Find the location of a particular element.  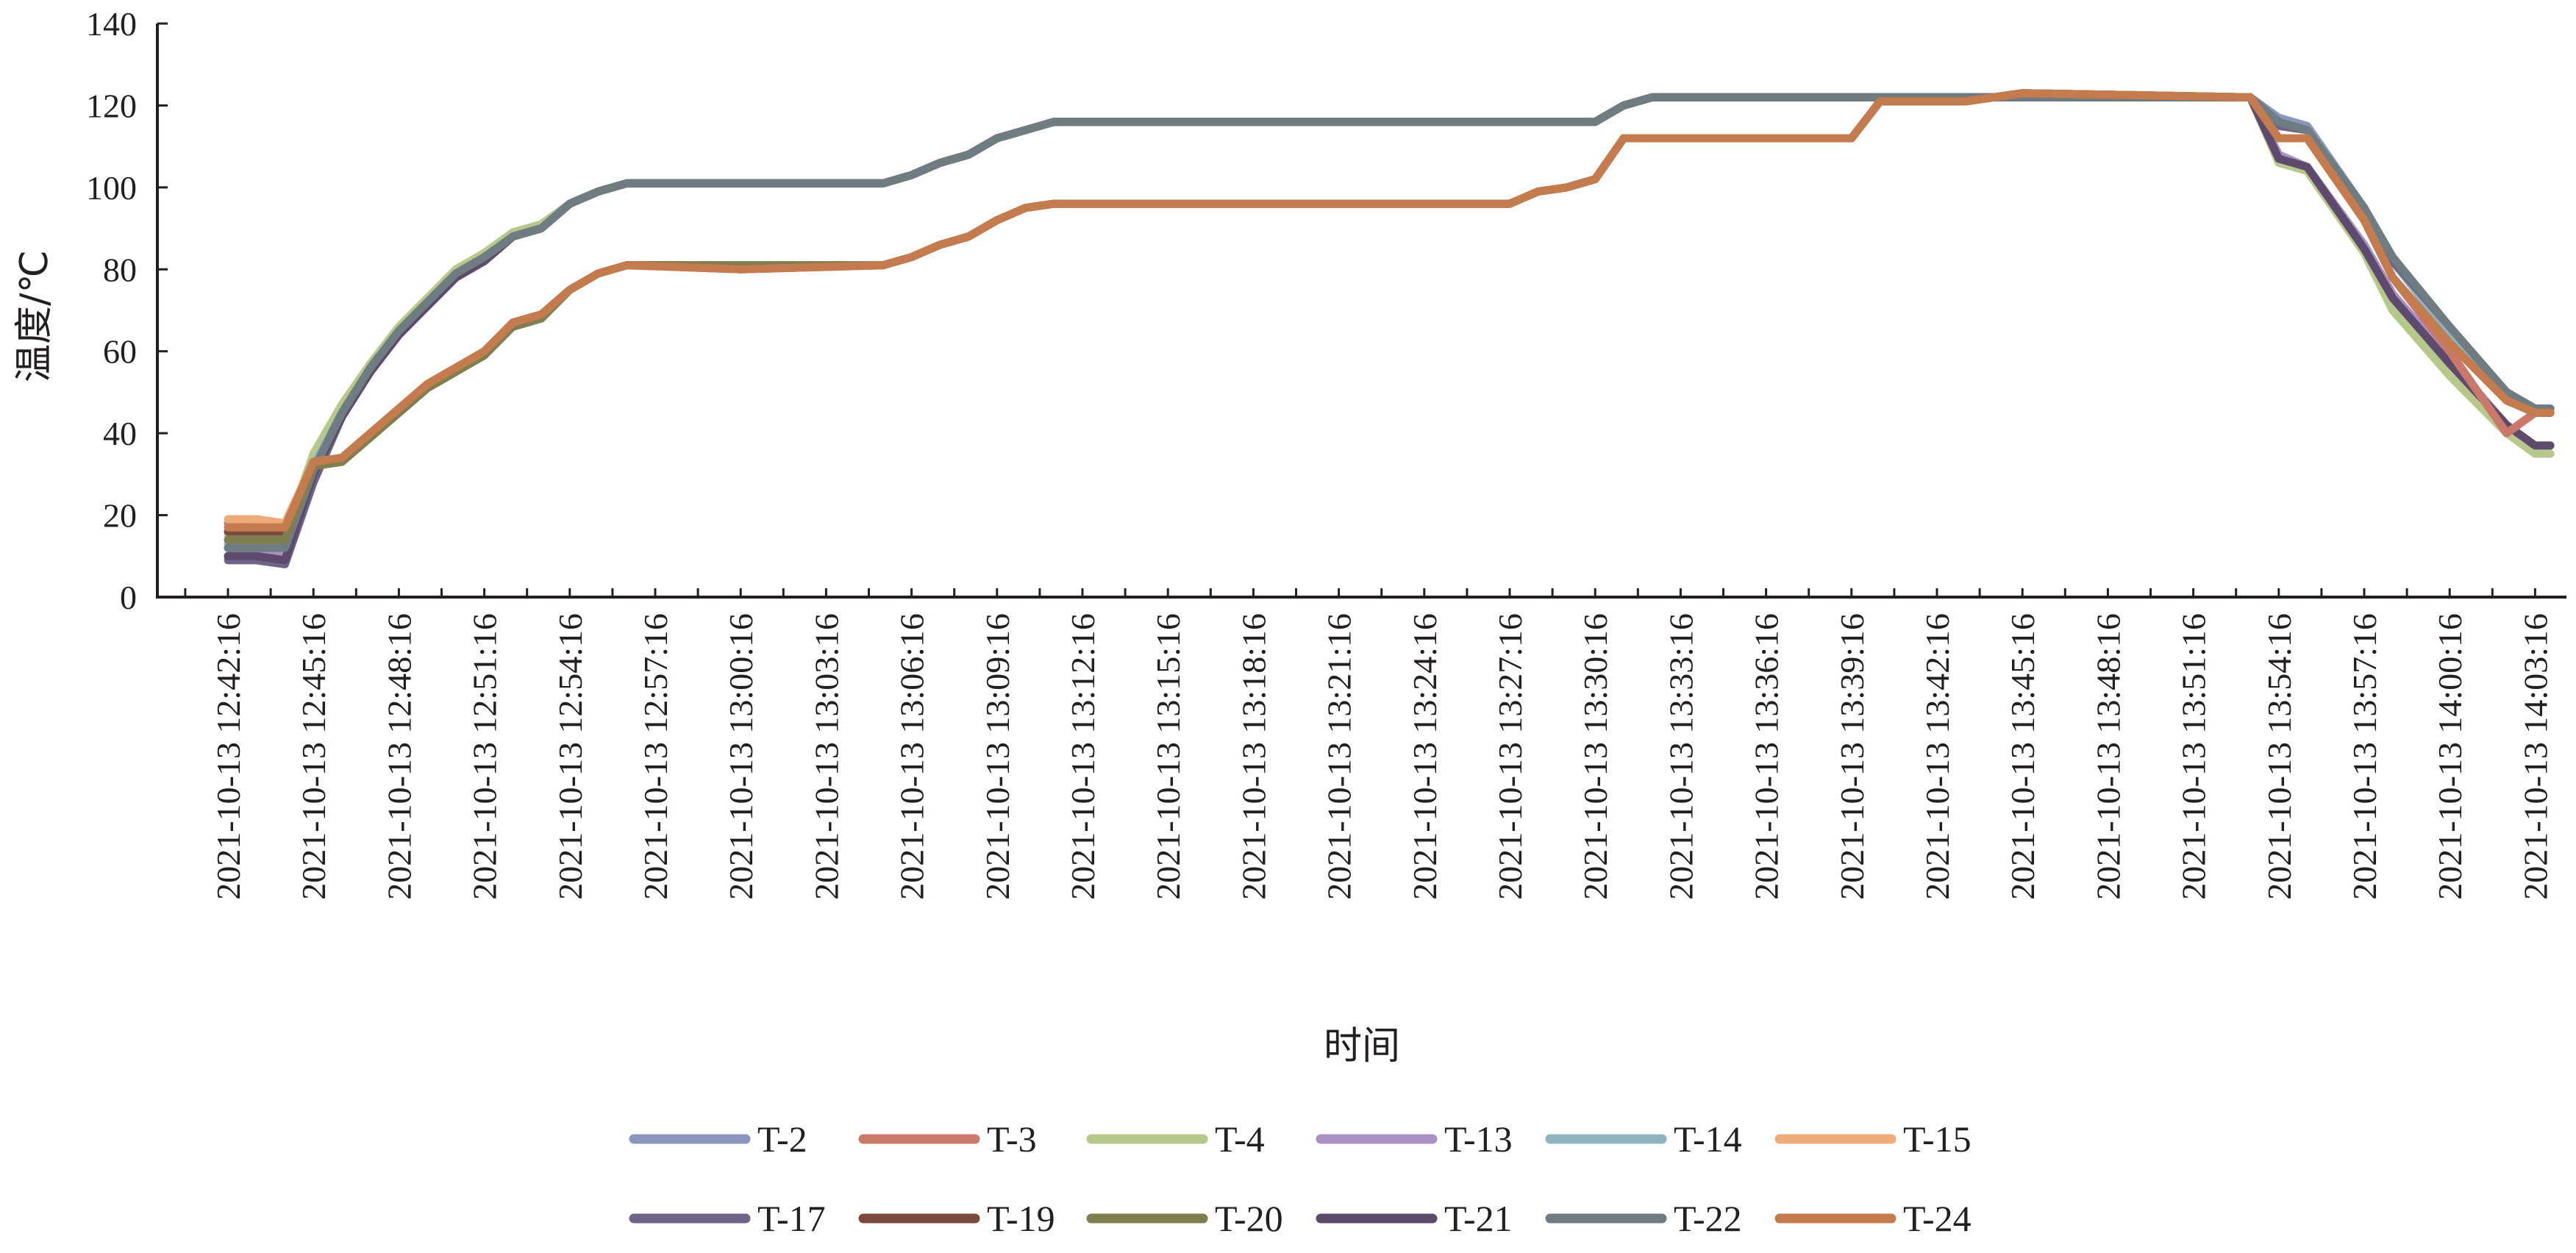

legend-label-t-17: T-17 is located at coordinates (791, 1219).